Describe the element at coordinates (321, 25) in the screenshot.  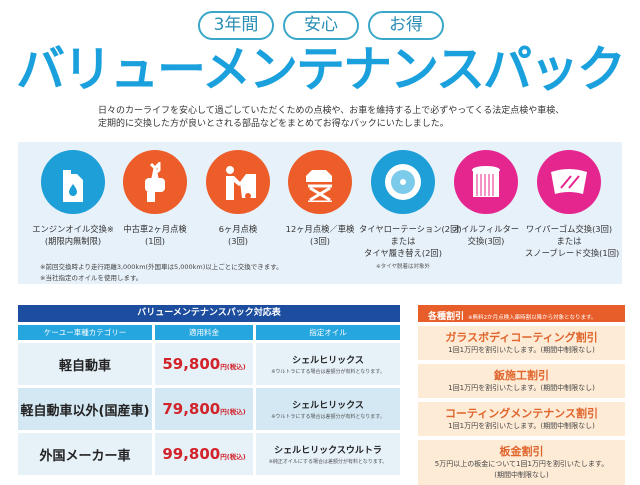
I see `badge-anshin: 安心` at that location.